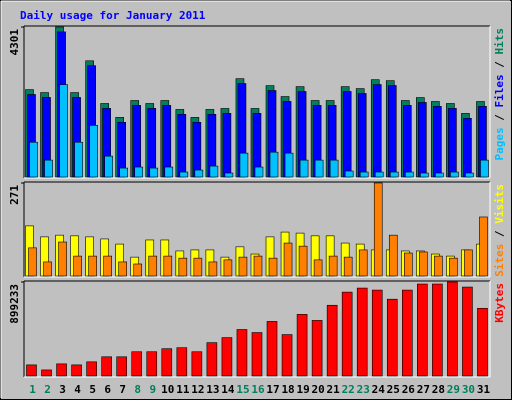 This screenshot has height=400, width=512. I want to click on legend: Sites / Visits, so click(499, 230).